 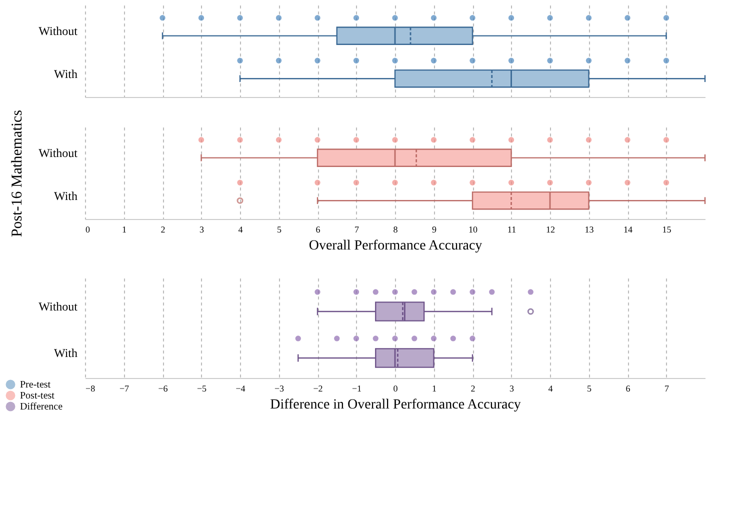 I want to click on x-tick-label: 11, so click(x=511, y=229).